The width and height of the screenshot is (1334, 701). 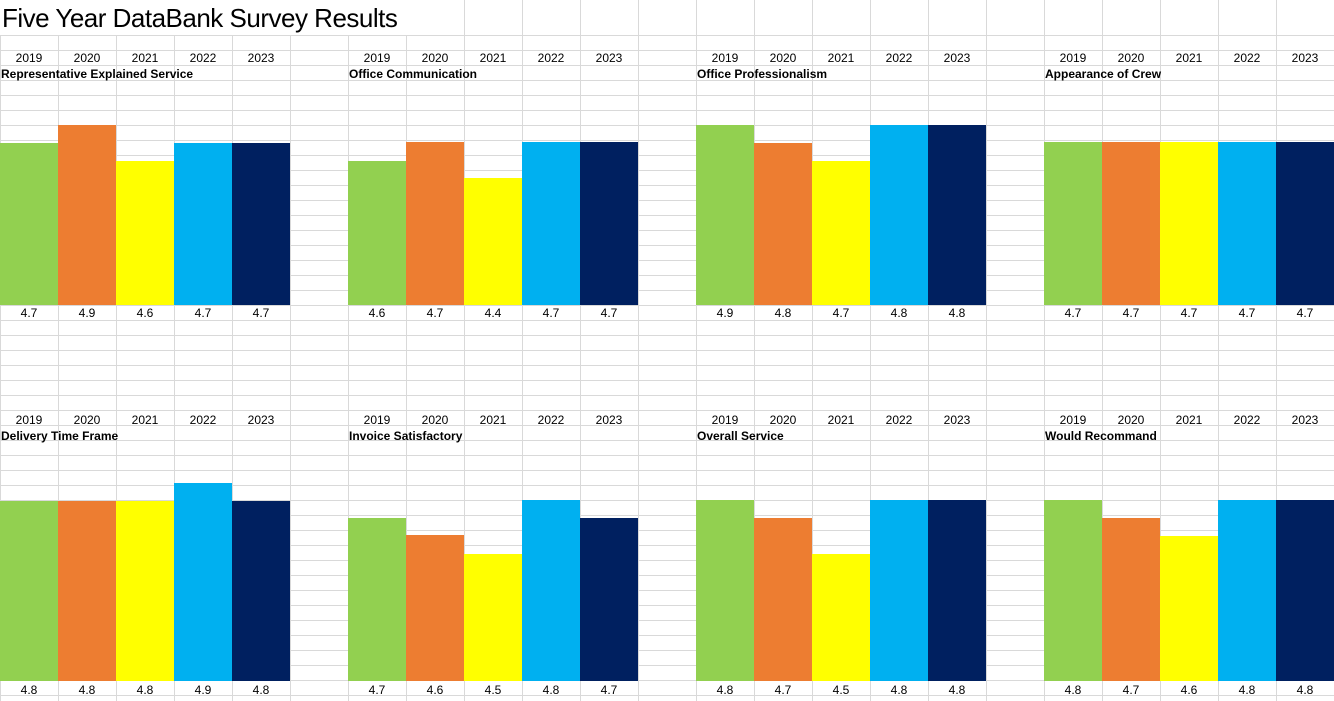 I want to click on chart-title: Representative Explained Service, so click(x=97, y=74).